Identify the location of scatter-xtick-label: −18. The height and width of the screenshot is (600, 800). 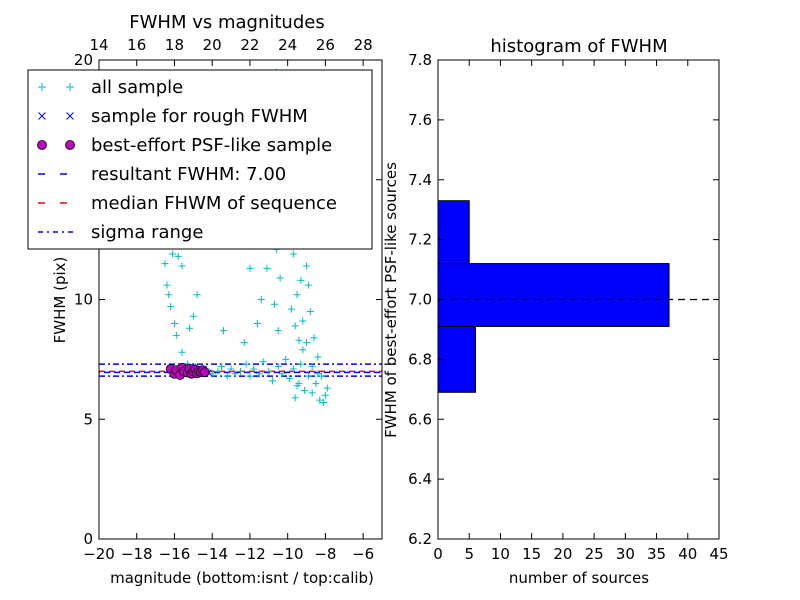
(137, 554).